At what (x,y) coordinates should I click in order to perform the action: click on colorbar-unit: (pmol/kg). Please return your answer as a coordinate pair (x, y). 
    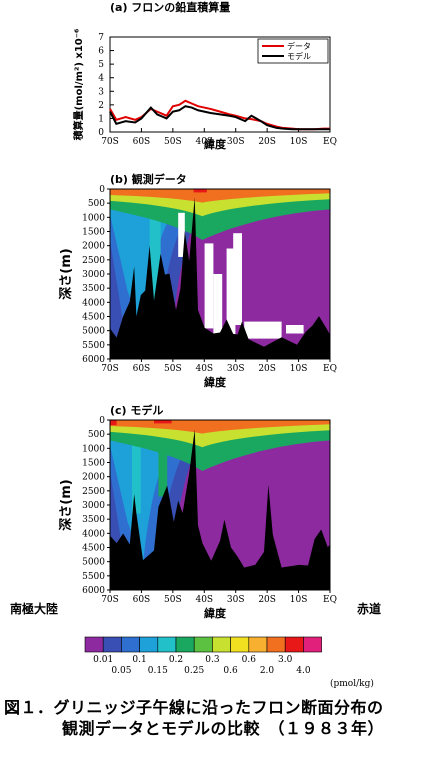
    Looking at the image, I should click on (352, 683).